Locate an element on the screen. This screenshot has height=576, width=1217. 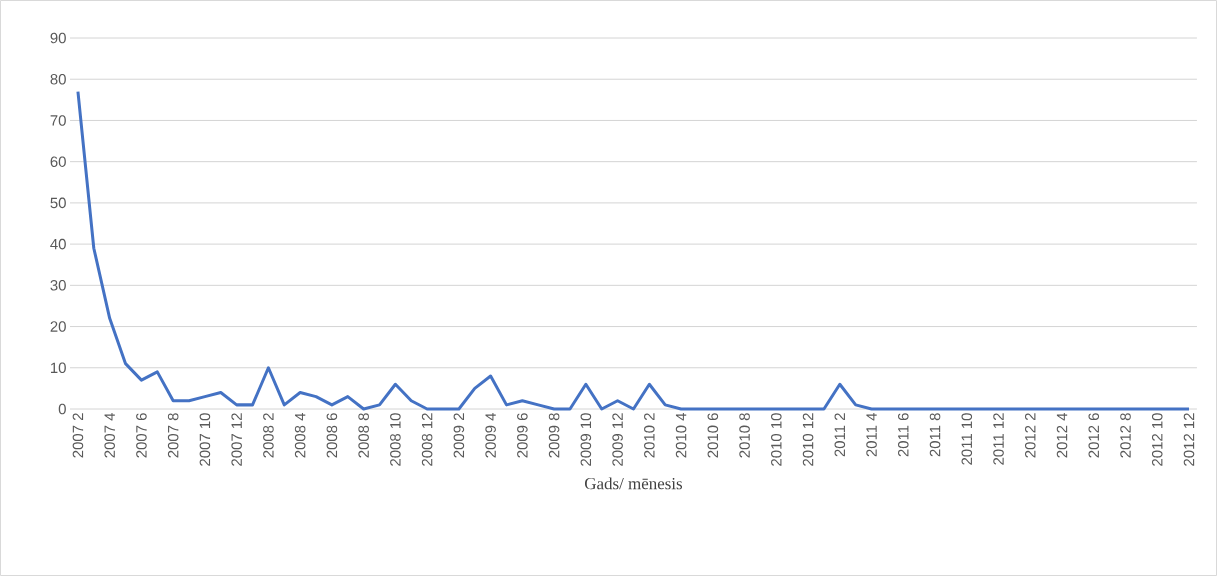
x-tick-label: 2009 4 is located at coordinates (490, 435).